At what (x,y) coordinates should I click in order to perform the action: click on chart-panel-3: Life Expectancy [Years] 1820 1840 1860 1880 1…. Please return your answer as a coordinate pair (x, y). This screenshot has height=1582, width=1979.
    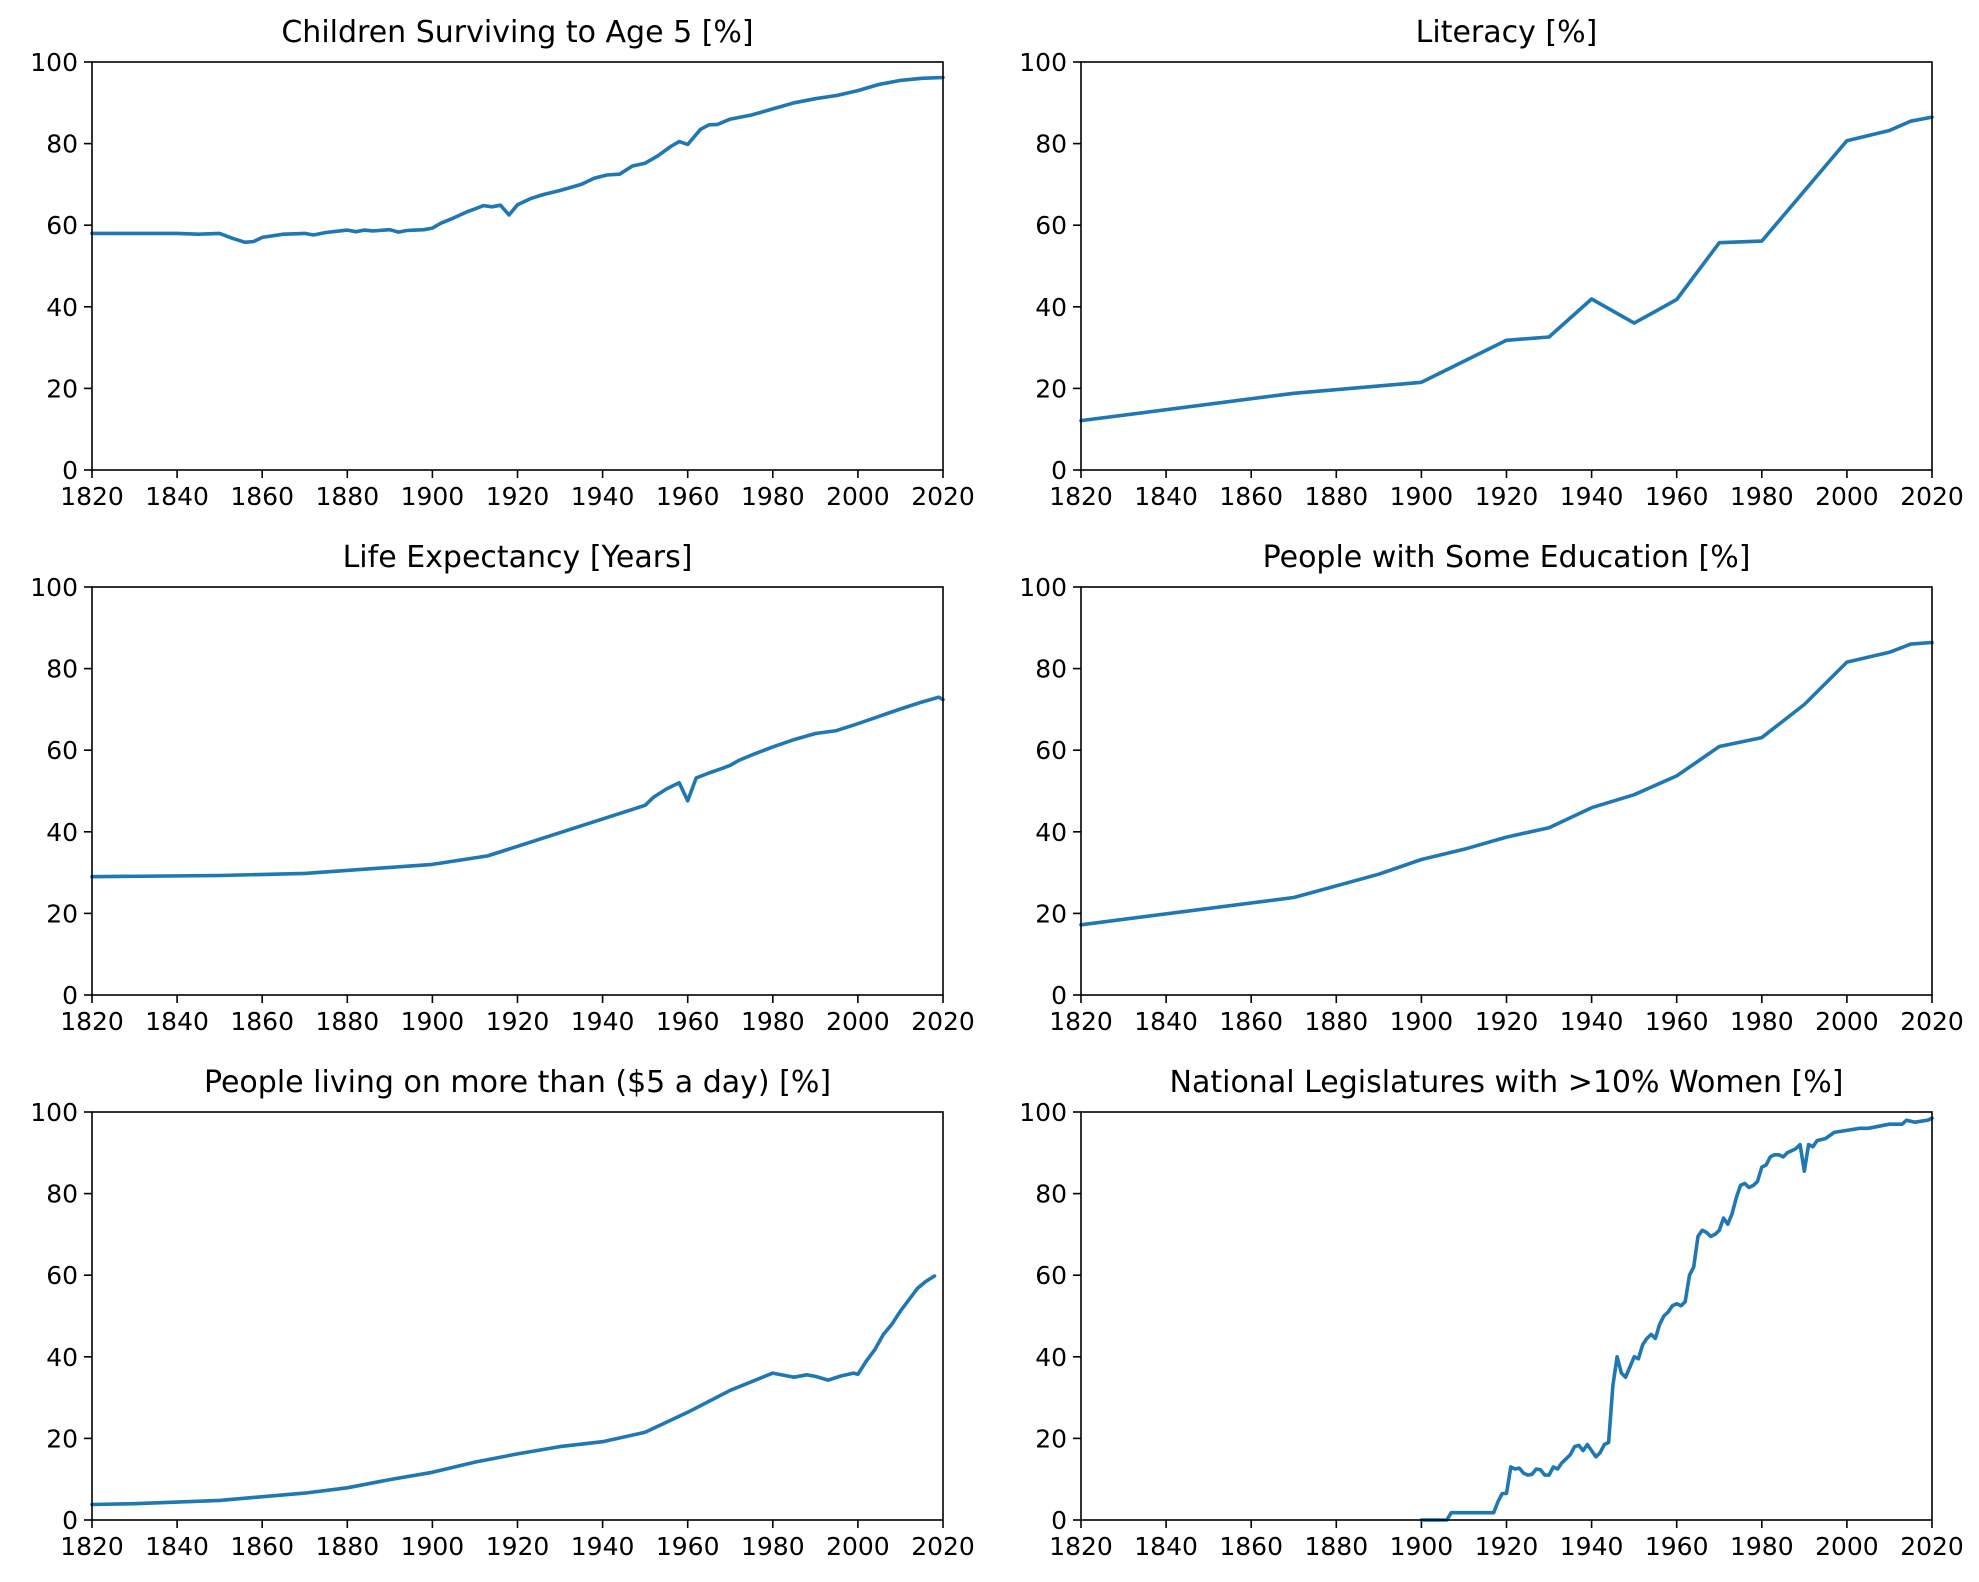
    Looking at the image, I should click on (502, 788).